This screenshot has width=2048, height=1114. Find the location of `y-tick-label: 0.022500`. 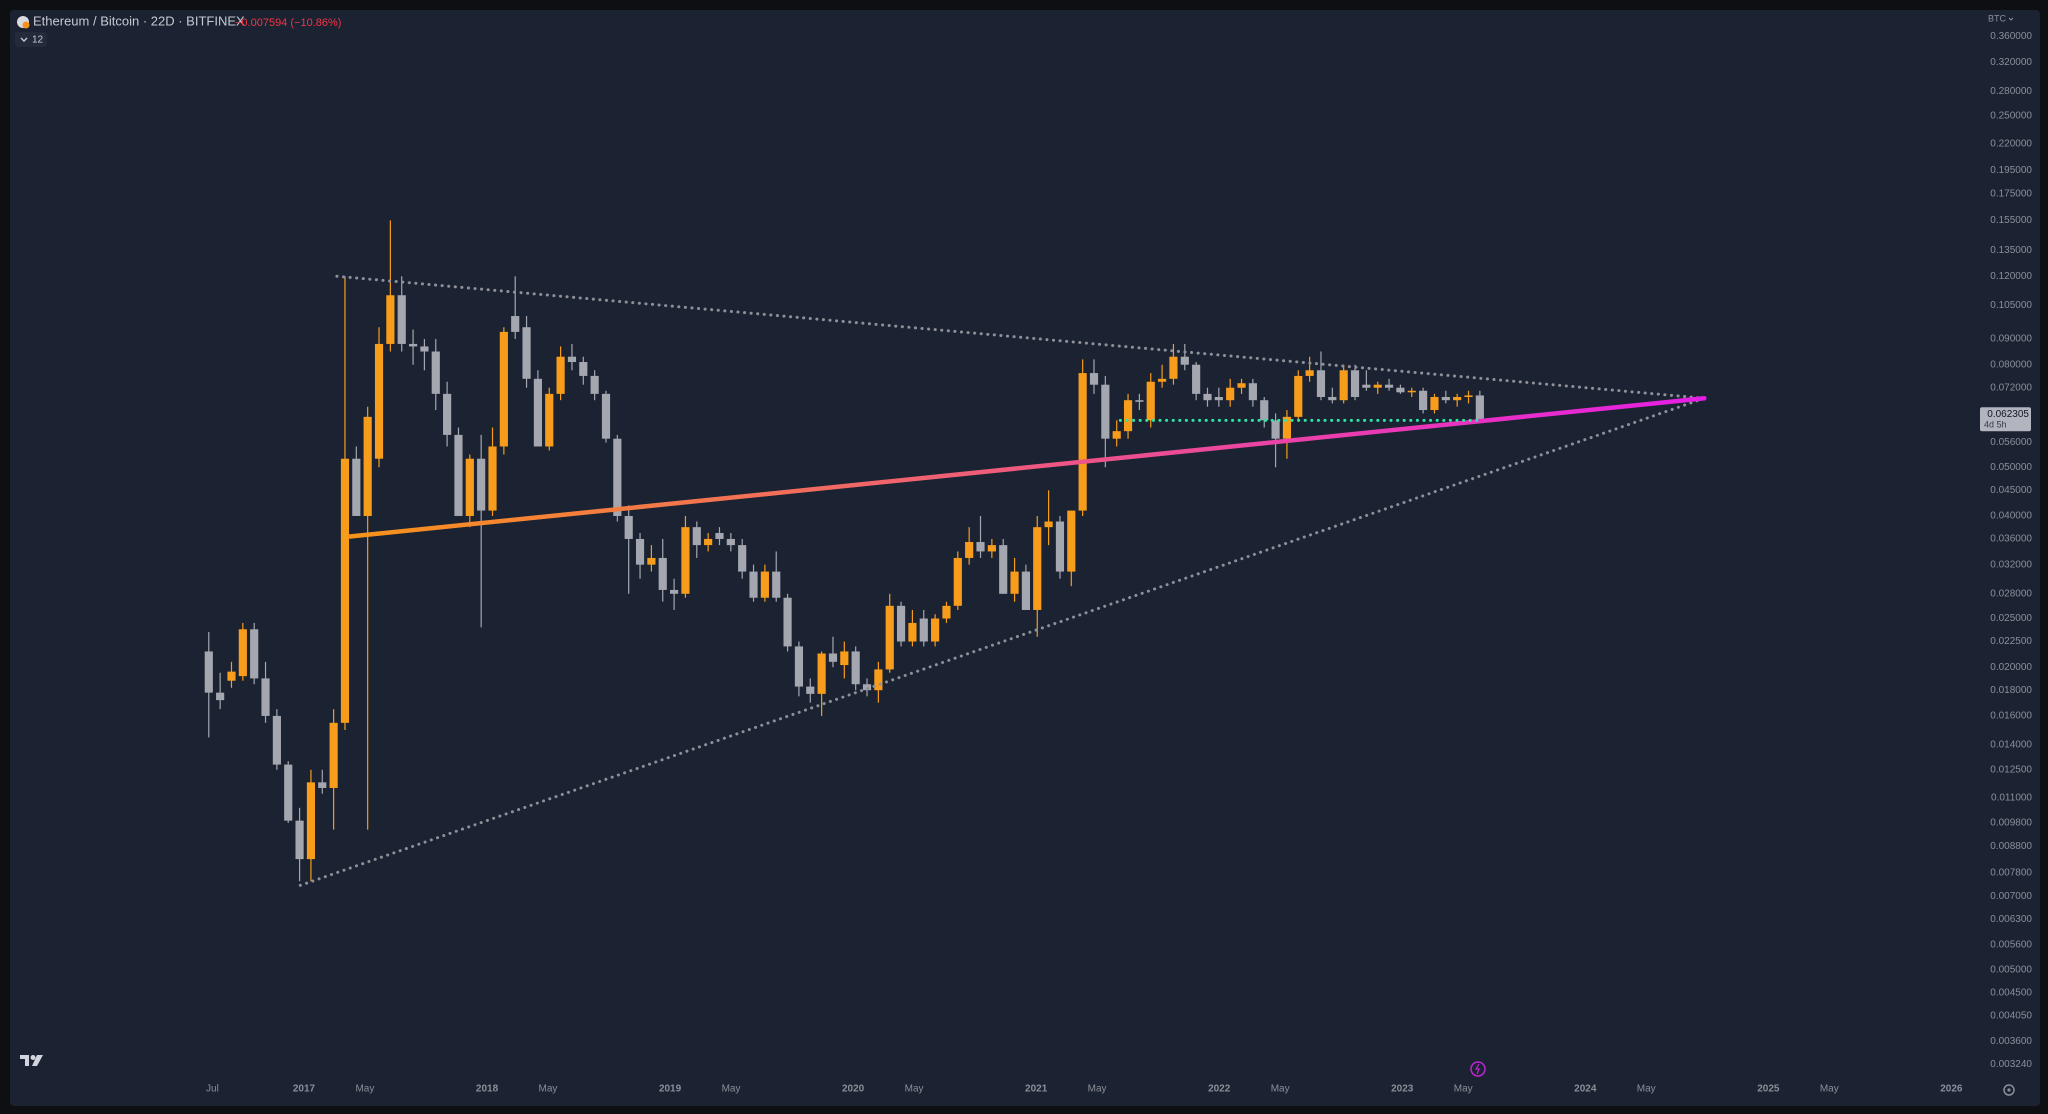

y-tick-label: 0.022500 is located at coordinates (2011, 641).